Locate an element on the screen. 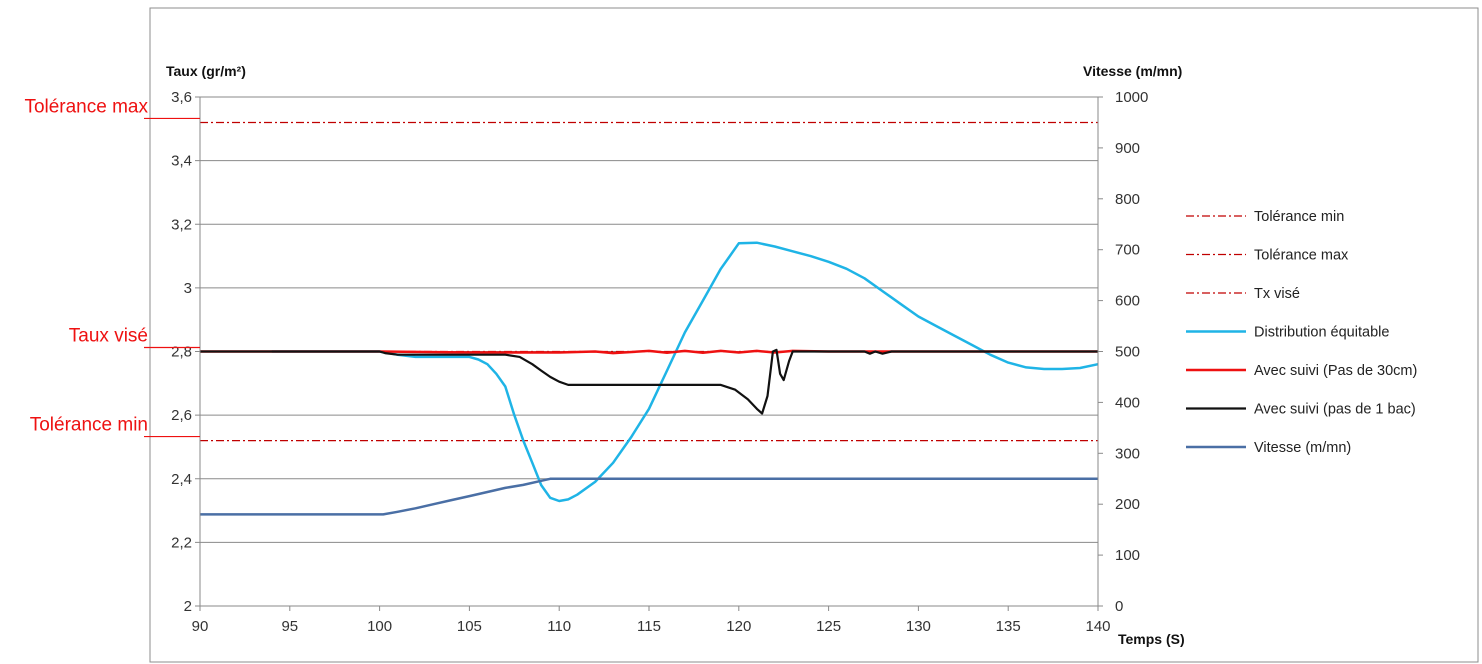  y-right-tick-label: 300 is located at coordinates (1127, 453).